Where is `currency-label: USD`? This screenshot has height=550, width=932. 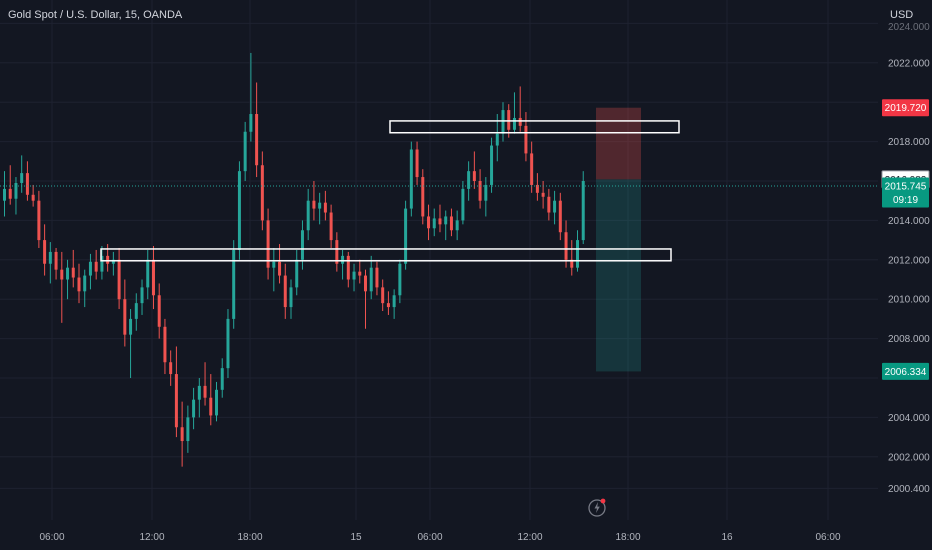
currency-label: USD is located at coordinates (902, 15).